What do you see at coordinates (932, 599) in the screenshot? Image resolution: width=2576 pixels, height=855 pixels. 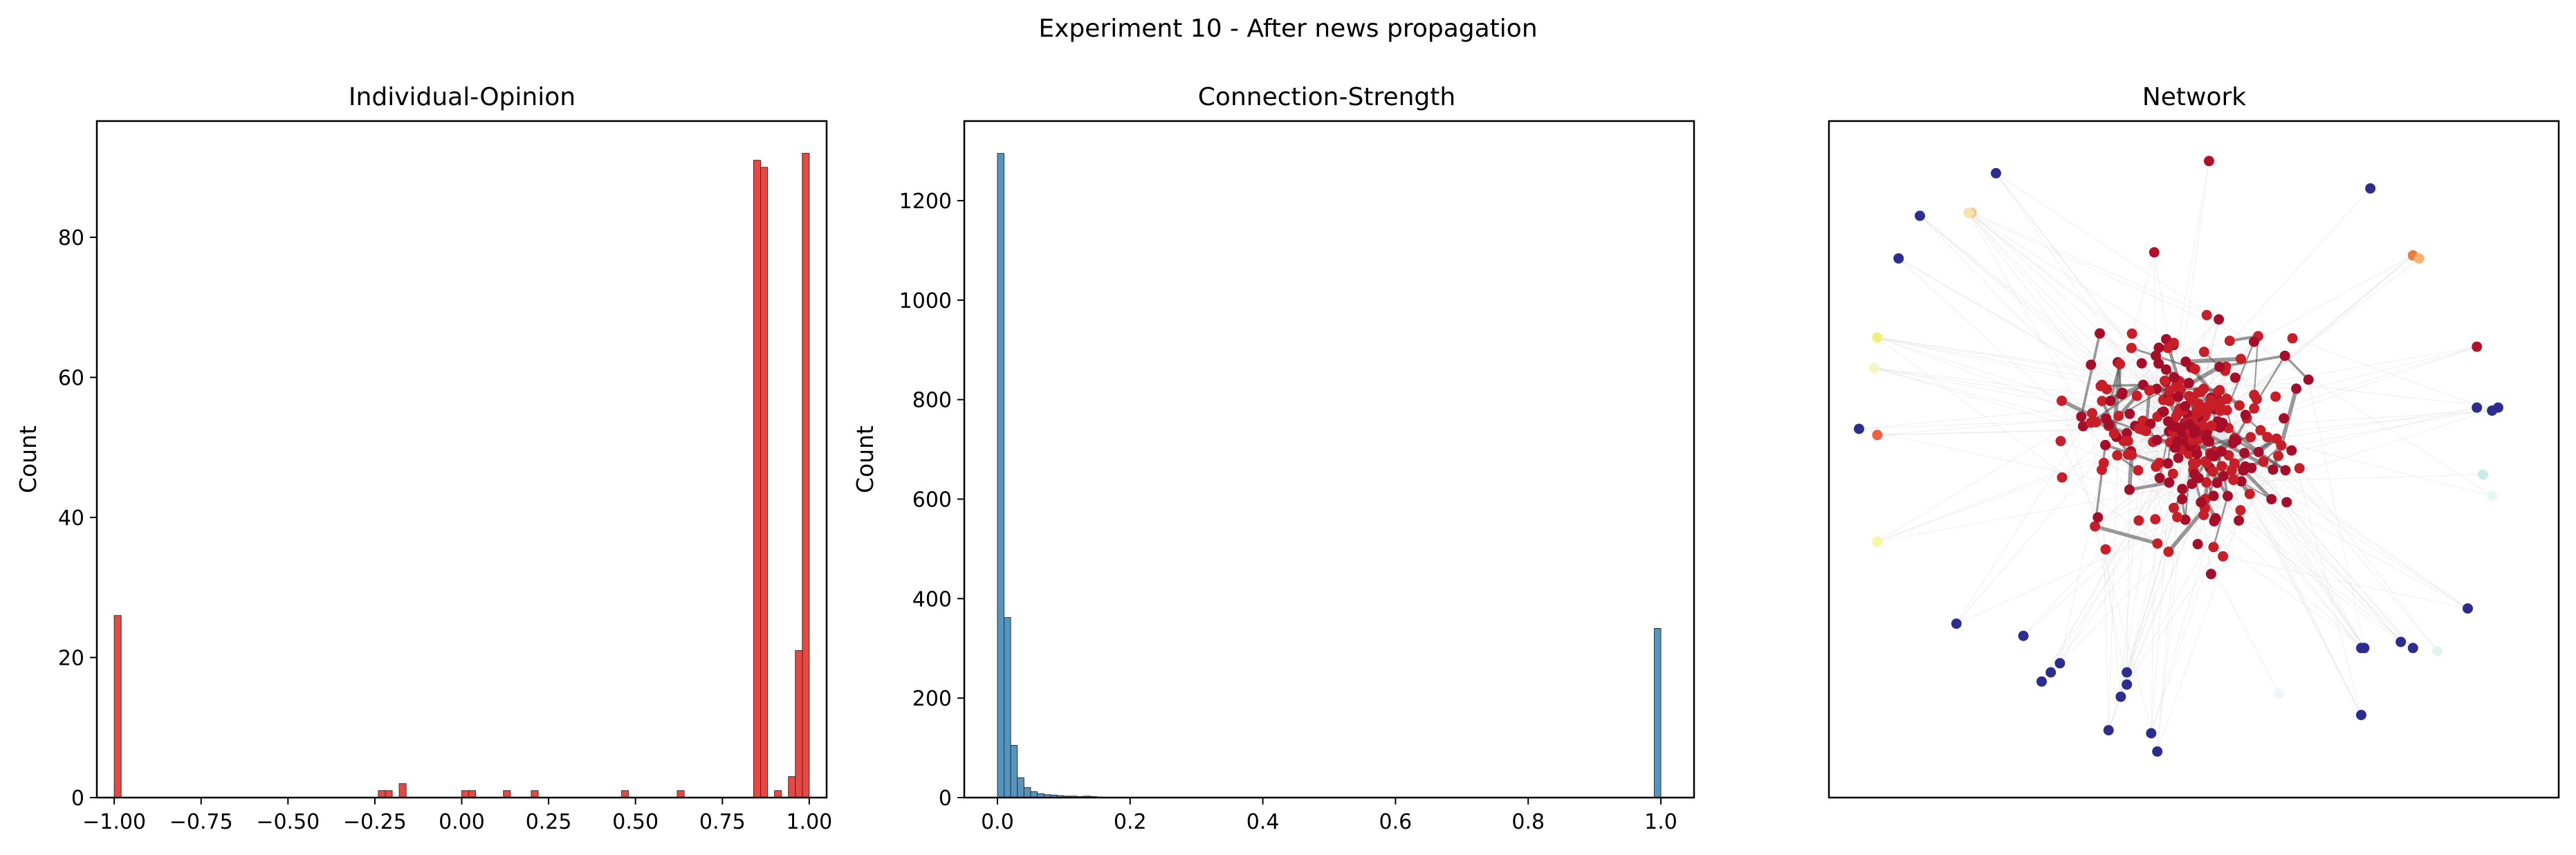 I see `y-tick-label: 400` at bounding box center [932, 599].